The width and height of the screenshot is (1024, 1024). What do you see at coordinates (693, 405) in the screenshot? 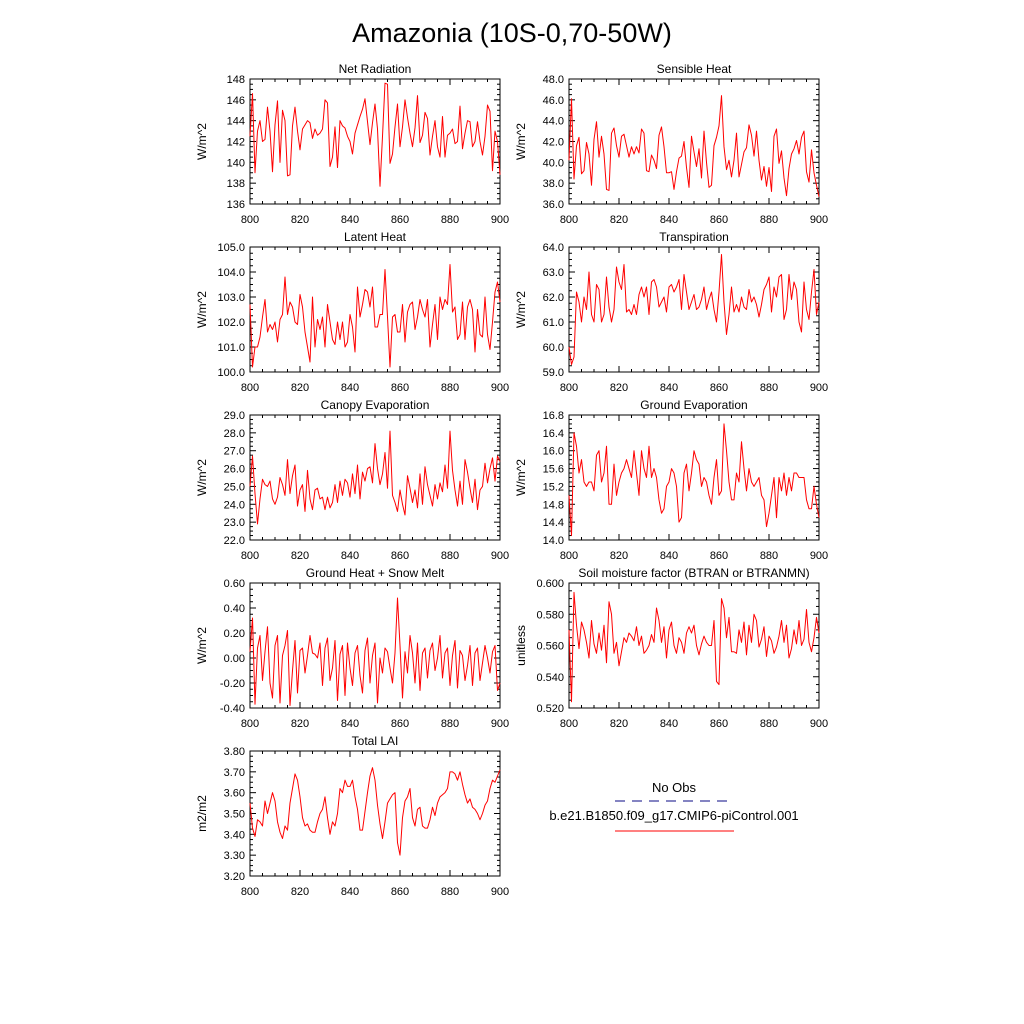
I see `panel-title: Ground Evaporation` at bounding box center [693, 405].